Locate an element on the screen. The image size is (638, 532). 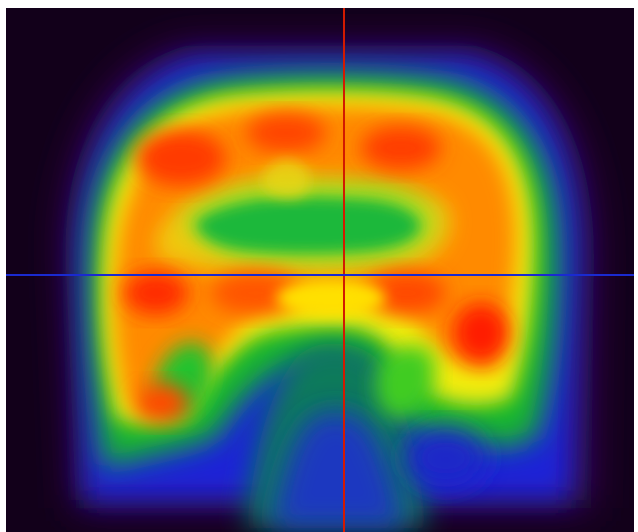
central-yellow is located at coordinates (331, 298).